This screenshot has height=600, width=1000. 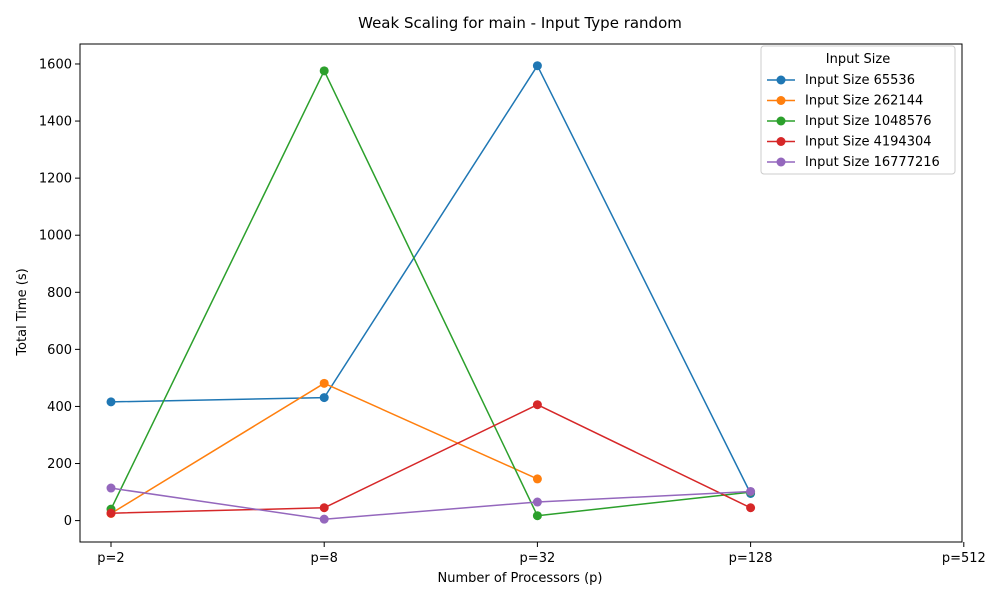 What do you see at coordinates (110, 558) in the screenshot?
I see `x-tick-label: p=2` at bounding box center [110, 558].